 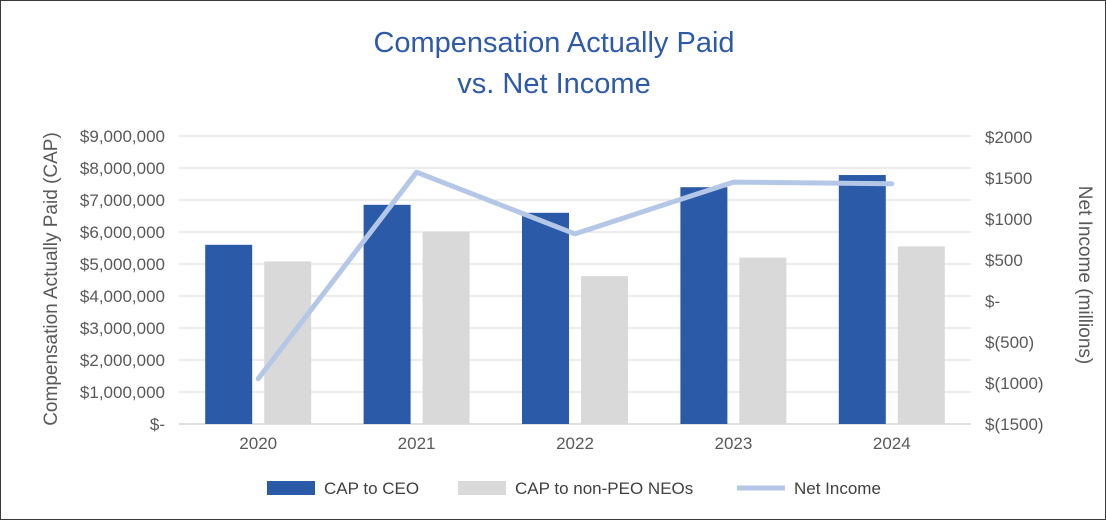 What do you see at coordinates (1014, 383) in the screenshot?
I see `right-tick-label: $(1000)` at bounding box center [1014, 383].